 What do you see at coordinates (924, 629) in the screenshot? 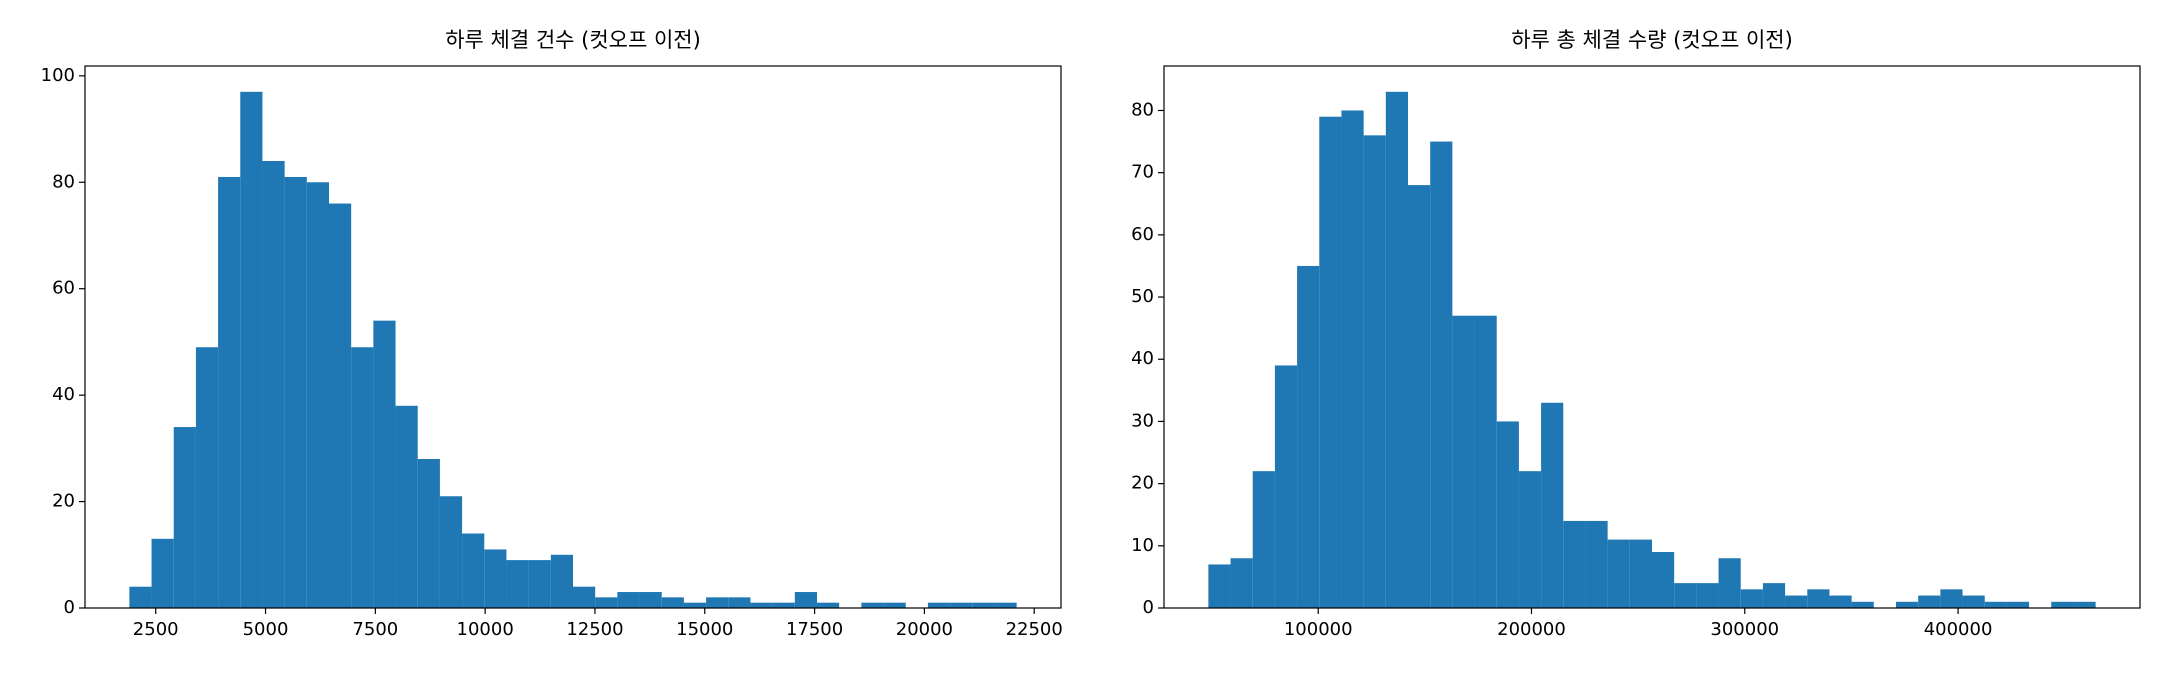
I see `x-tick-label: 20000` at bounding box center [924, 629].